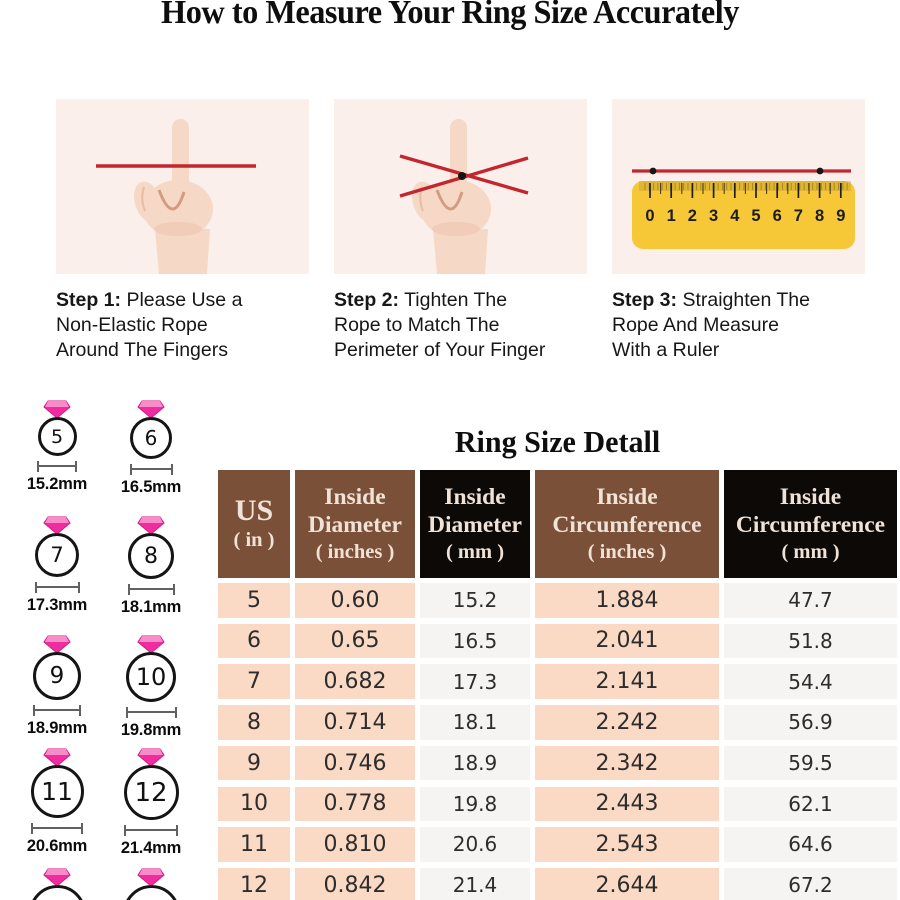 The height and width of the screenshot is (900, 900). I want to click on table-cell: 6, so click(254, 641).